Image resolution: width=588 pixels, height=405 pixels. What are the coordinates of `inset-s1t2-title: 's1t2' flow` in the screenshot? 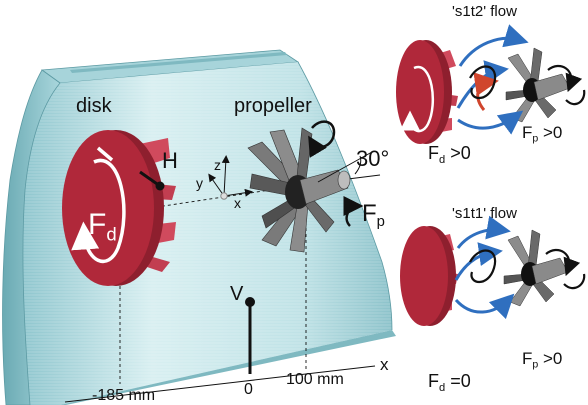 It's located at (484, 11).